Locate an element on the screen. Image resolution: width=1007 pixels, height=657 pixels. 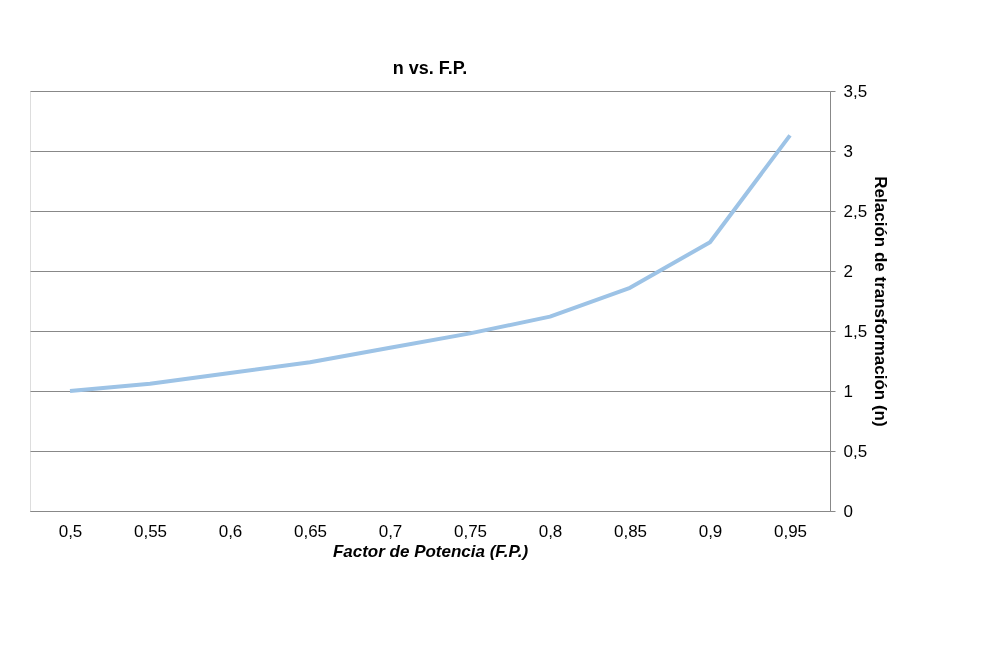
y-tick-label: 2,5 is located at coordinates (855, 211).